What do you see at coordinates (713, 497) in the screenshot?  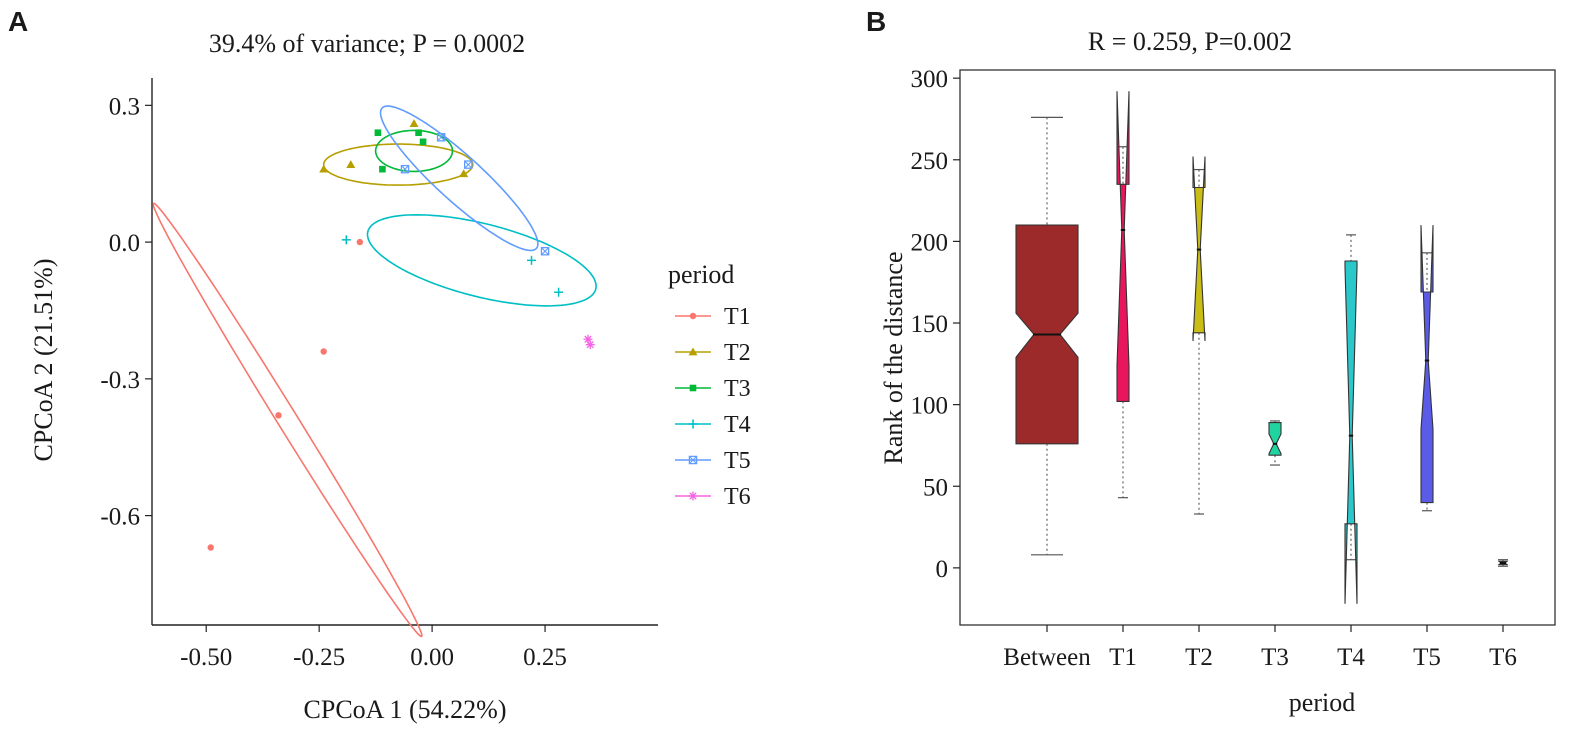 I see `legend-item-t6: T6` at bounding box center [713, 497].